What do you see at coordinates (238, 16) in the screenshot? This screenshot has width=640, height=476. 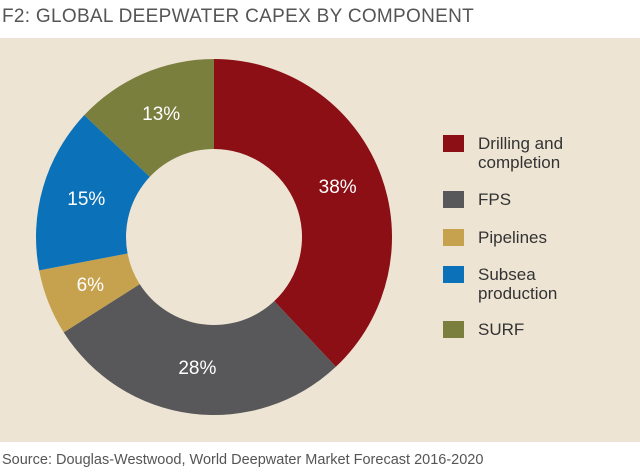 I see `chart-title: F2: GLOBAL DEEPWATER CAPEX BY COMPONENT` at bounding box center [238, 16].